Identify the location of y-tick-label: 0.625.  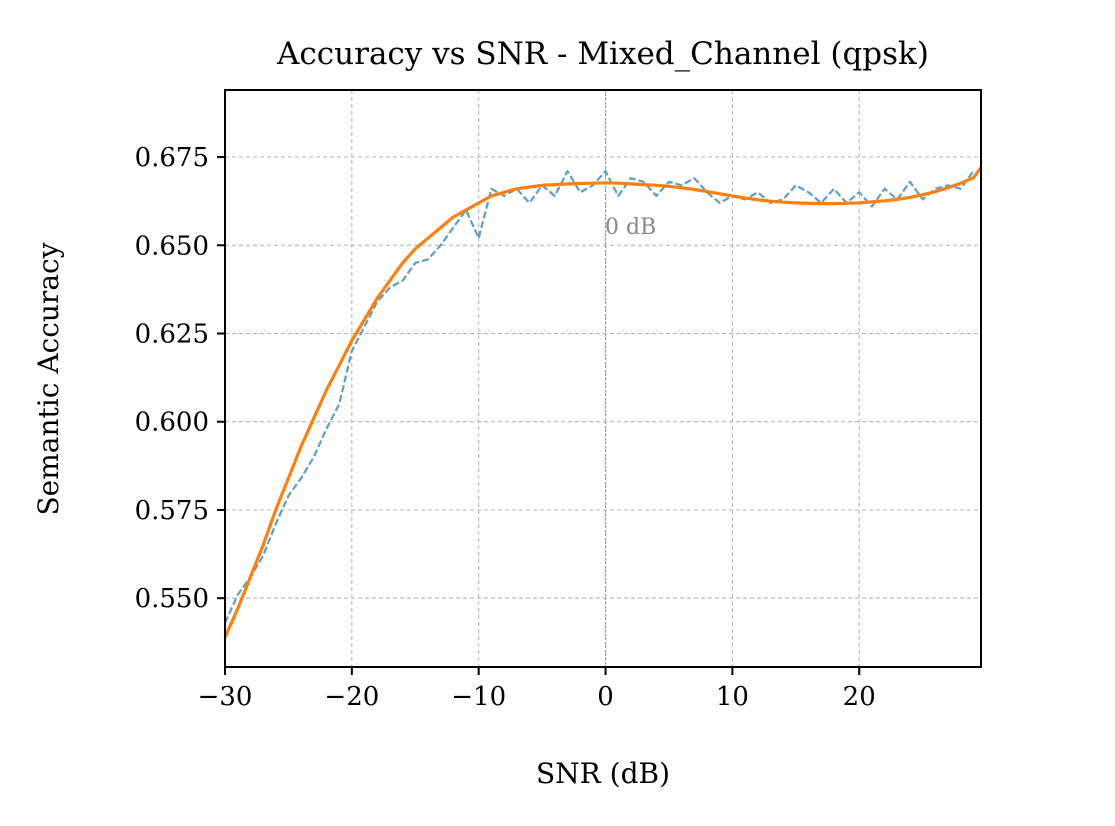
(172, 335).